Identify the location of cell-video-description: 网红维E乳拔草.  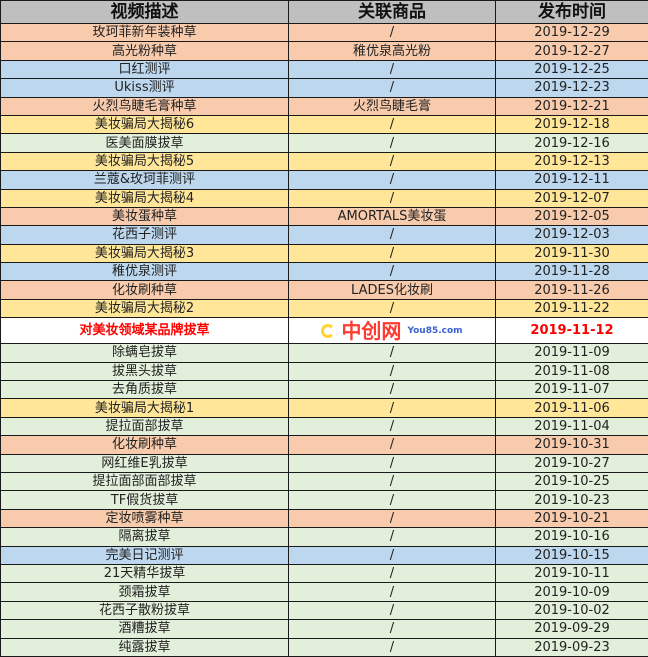
(144, 463).